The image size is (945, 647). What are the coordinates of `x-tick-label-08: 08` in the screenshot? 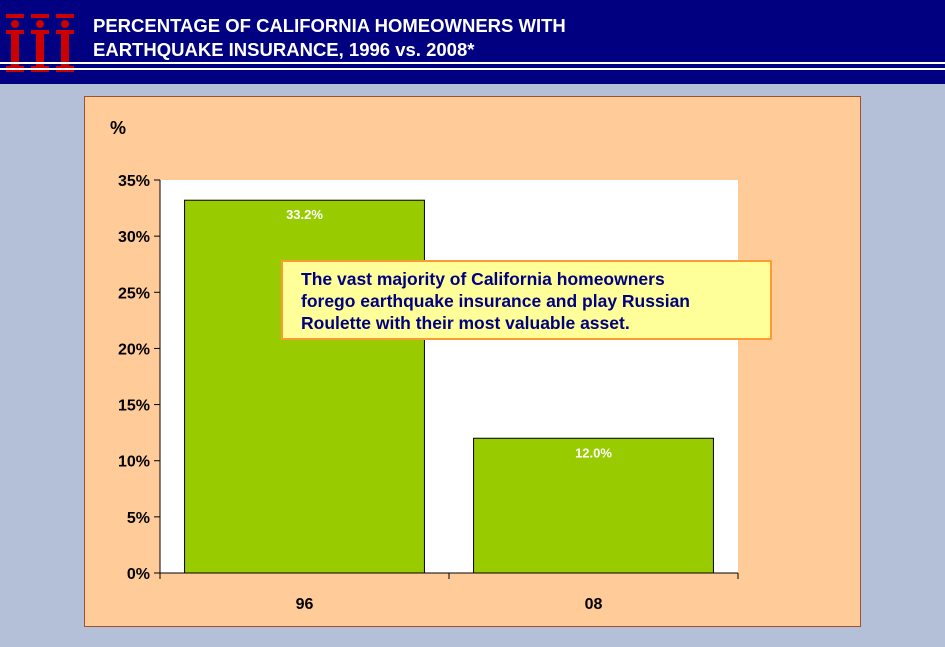 It's located at (594, 604).